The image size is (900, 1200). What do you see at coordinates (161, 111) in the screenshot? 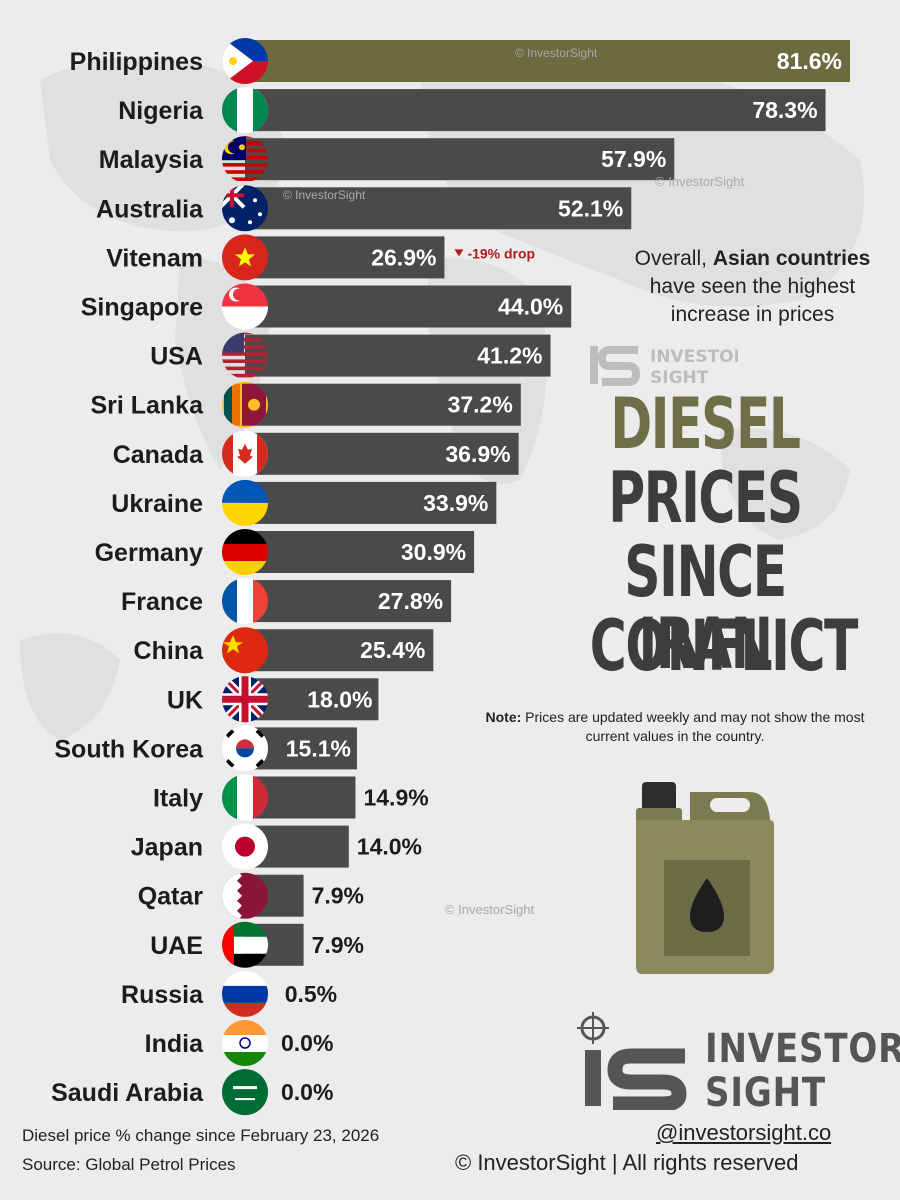
I see `country-label: Nigeria` at bounding box center [161, 111].